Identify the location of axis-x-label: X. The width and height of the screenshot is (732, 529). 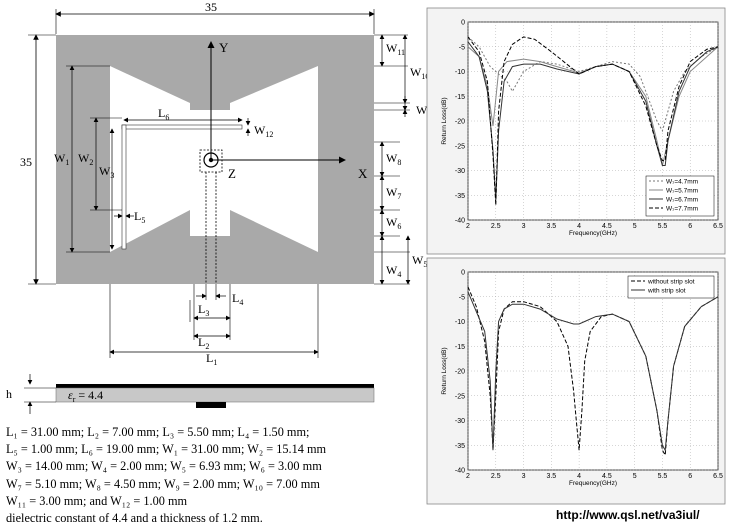
(363, 173).